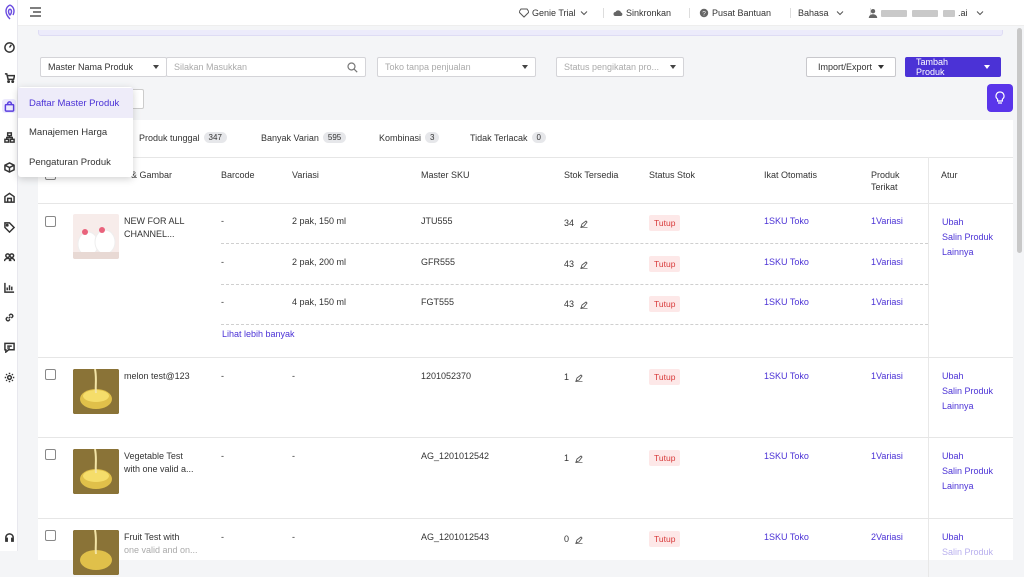  I want to click on account-name-redacted, so click(894, 13).